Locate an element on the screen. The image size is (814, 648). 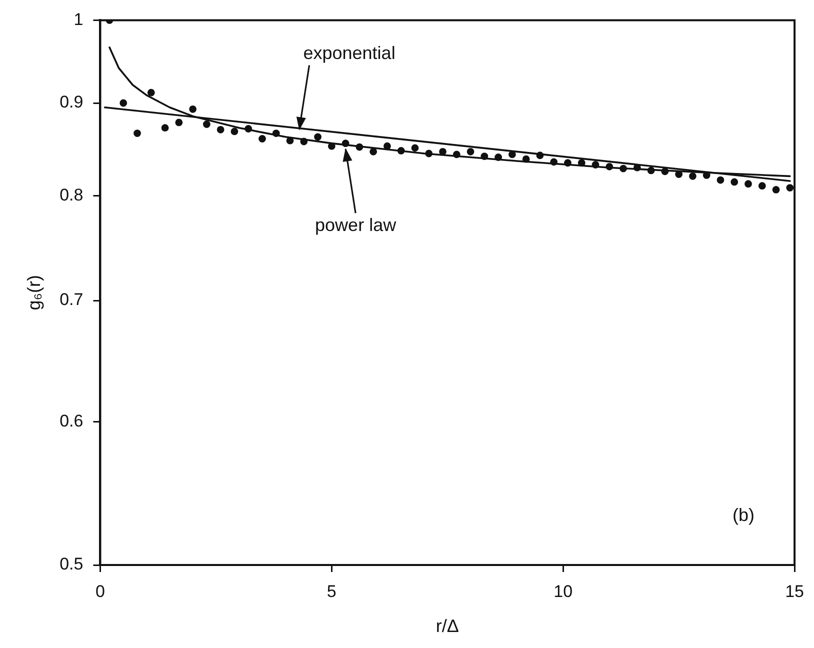
y-axis-title: g₆(r) is located at coordinates (34, 292).